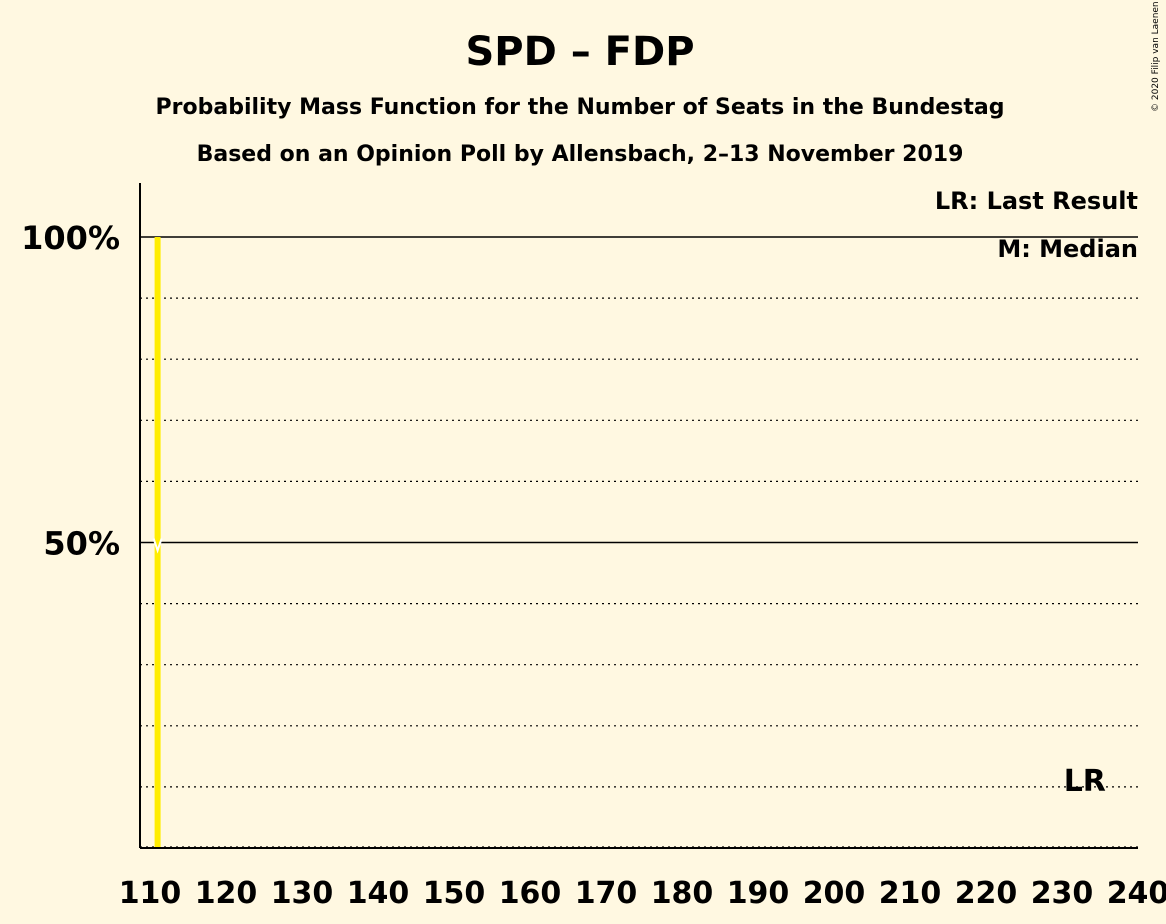 This screenshot has width=1166, height=924. Describe the element at coordinates (1156, 56) in the screenshot. I see `copyright-notice: © 2020 Filip van Laenen` at that location.